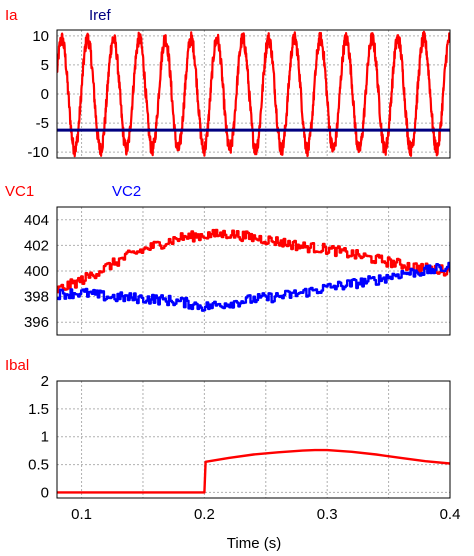  What do you see at coordinates (42, 123) in the screenshot?
I see `y-tick-label: -5` at bounding box center [42, 123].